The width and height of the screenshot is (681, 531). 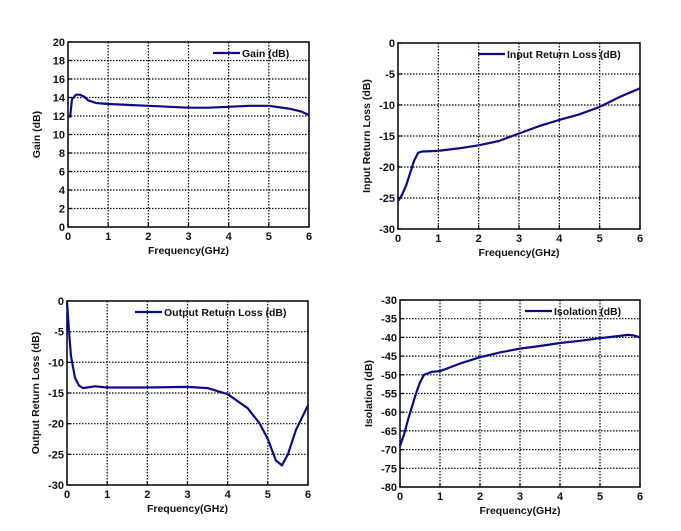 I want to click on y-tick-label: 12, so click(x=59, y=117).